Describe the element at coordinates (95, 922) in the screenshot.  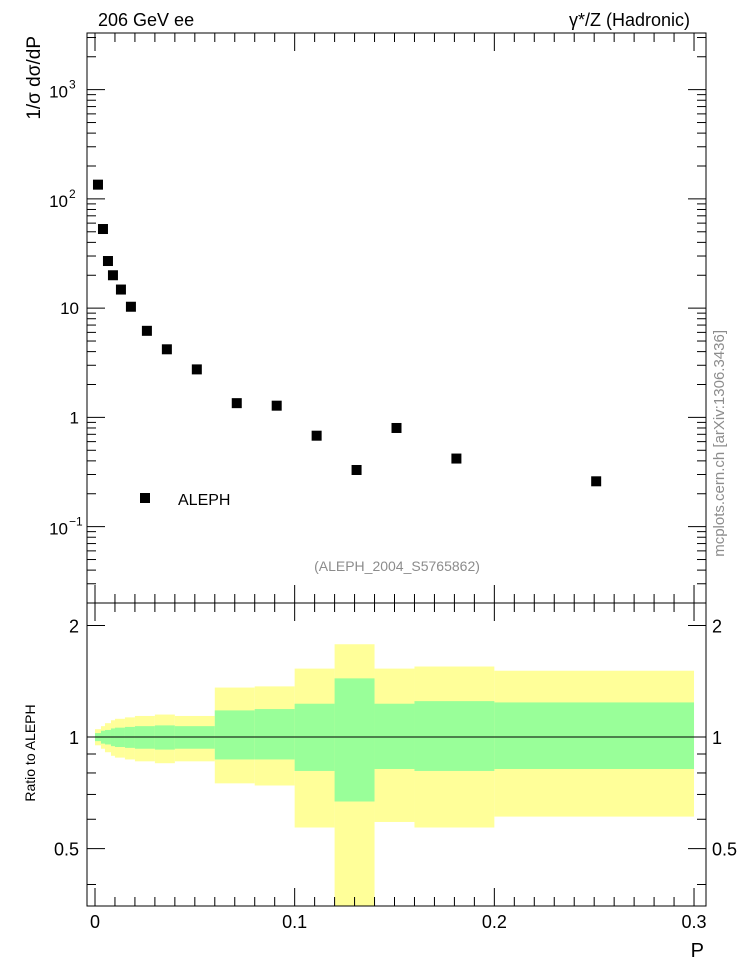
I see `xtick-label-0: 0` at that location.